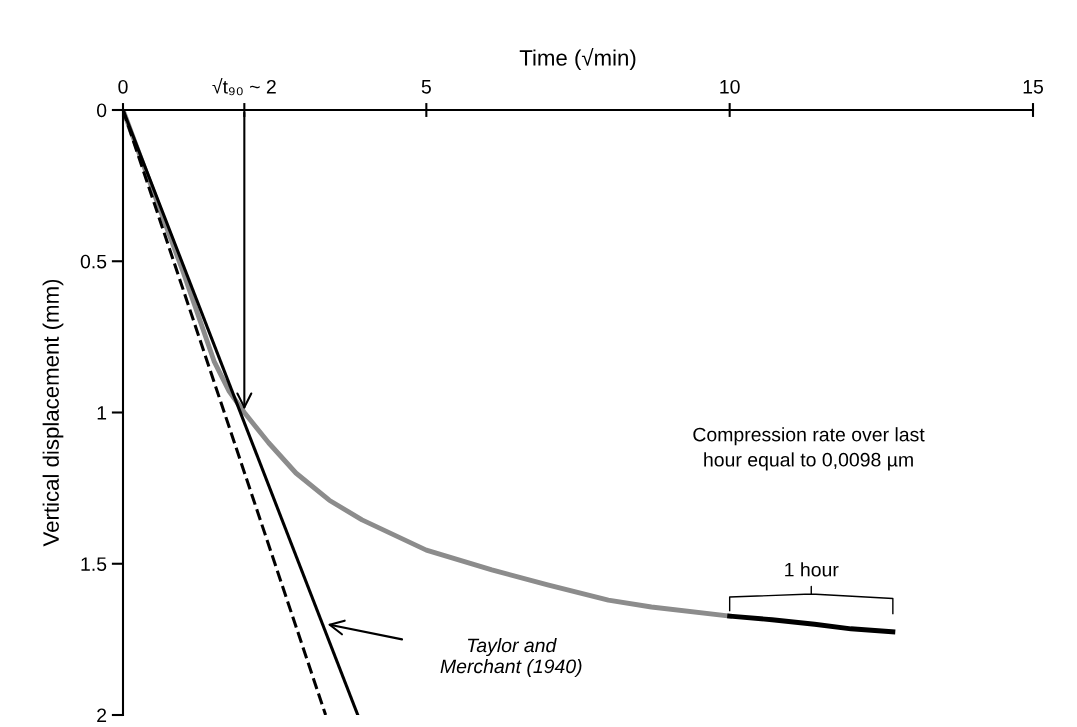 The height and width of the screenshot is (727, 1077). What do you see at coordinates (101, 110) in the screenshot?
I see `y-tick-label: 0` at bounding box center [101, 110].